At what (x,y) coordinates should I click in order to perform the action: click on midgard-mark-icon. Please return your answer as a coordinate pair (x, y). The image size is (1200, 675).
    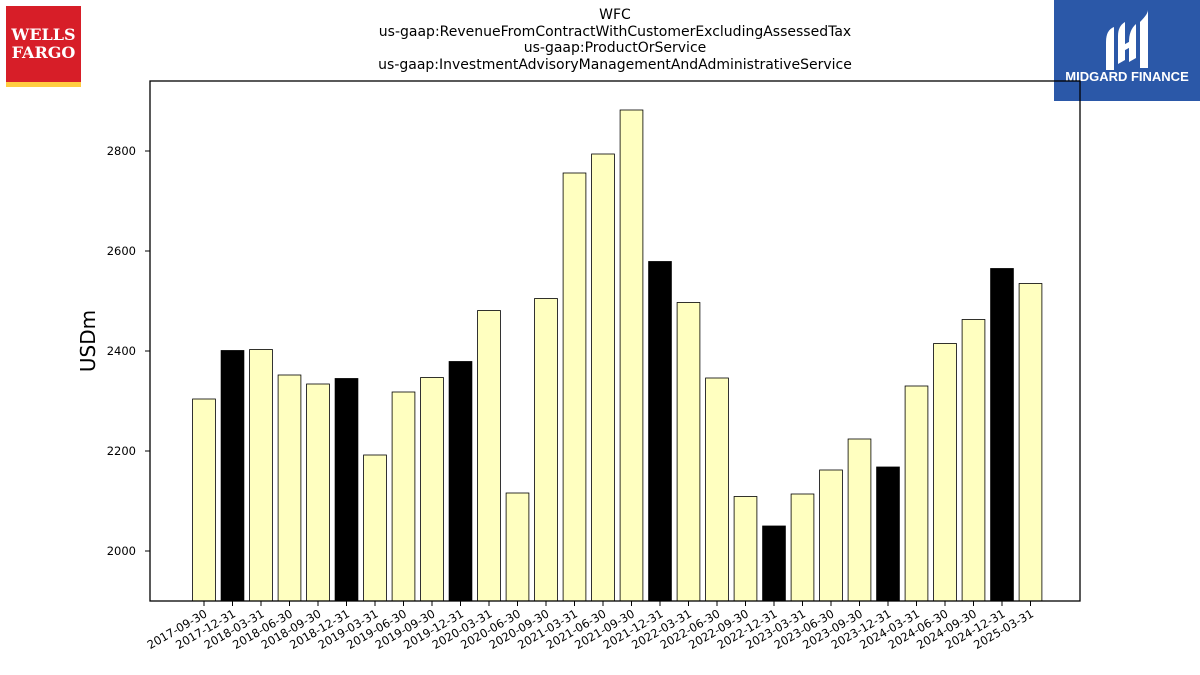
    Looking at the image, I should click on (1127, 40).